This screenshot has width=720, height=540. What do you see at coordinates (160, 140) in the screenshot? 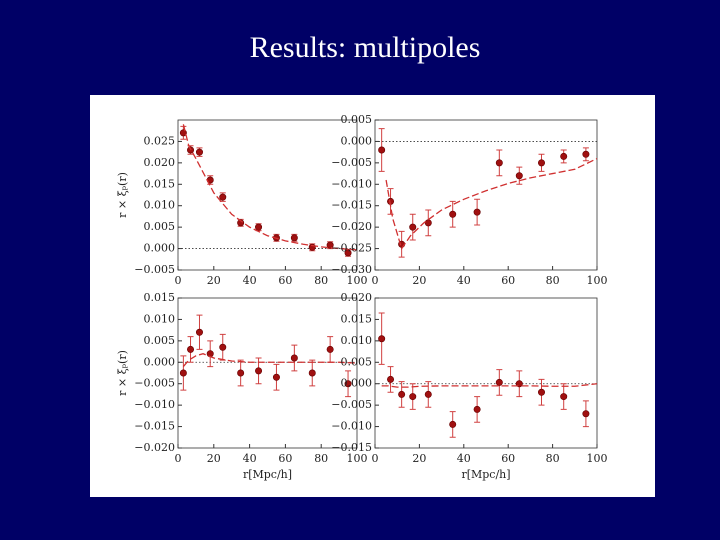
I see `y-tick-label: 0.025` at bounding box center [160, 140].